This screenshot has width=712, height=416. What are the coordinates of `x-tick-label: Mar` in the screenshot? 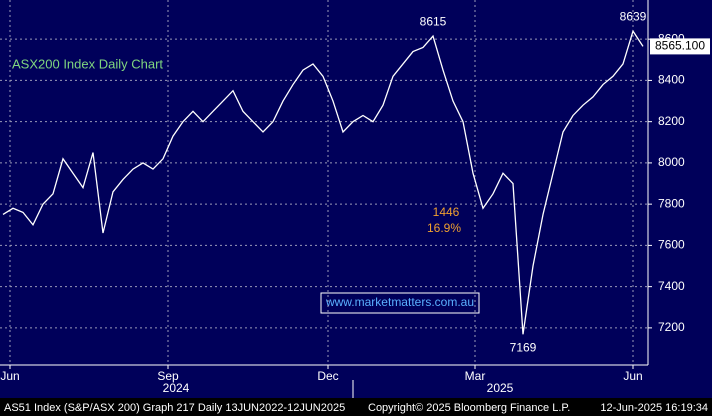 It's located at (475, 376).